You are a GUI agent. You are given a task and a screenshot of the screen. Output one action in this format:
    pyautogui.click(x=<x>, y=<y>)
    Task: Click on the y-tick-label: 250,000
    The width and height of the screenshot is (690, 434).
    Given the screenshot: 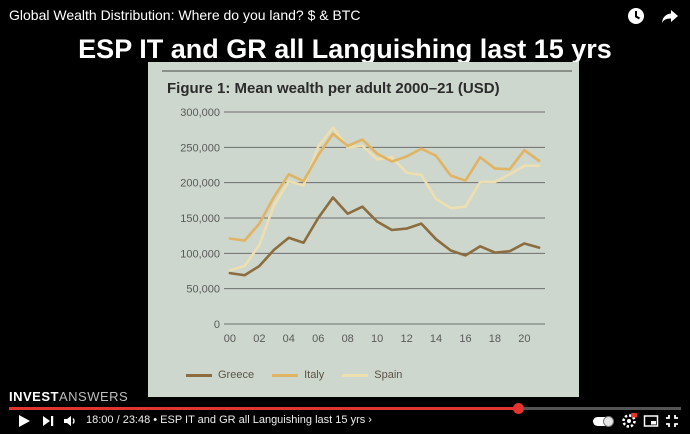 What is the action you would take?
    pyautogui.click(x=200, y=148)
    